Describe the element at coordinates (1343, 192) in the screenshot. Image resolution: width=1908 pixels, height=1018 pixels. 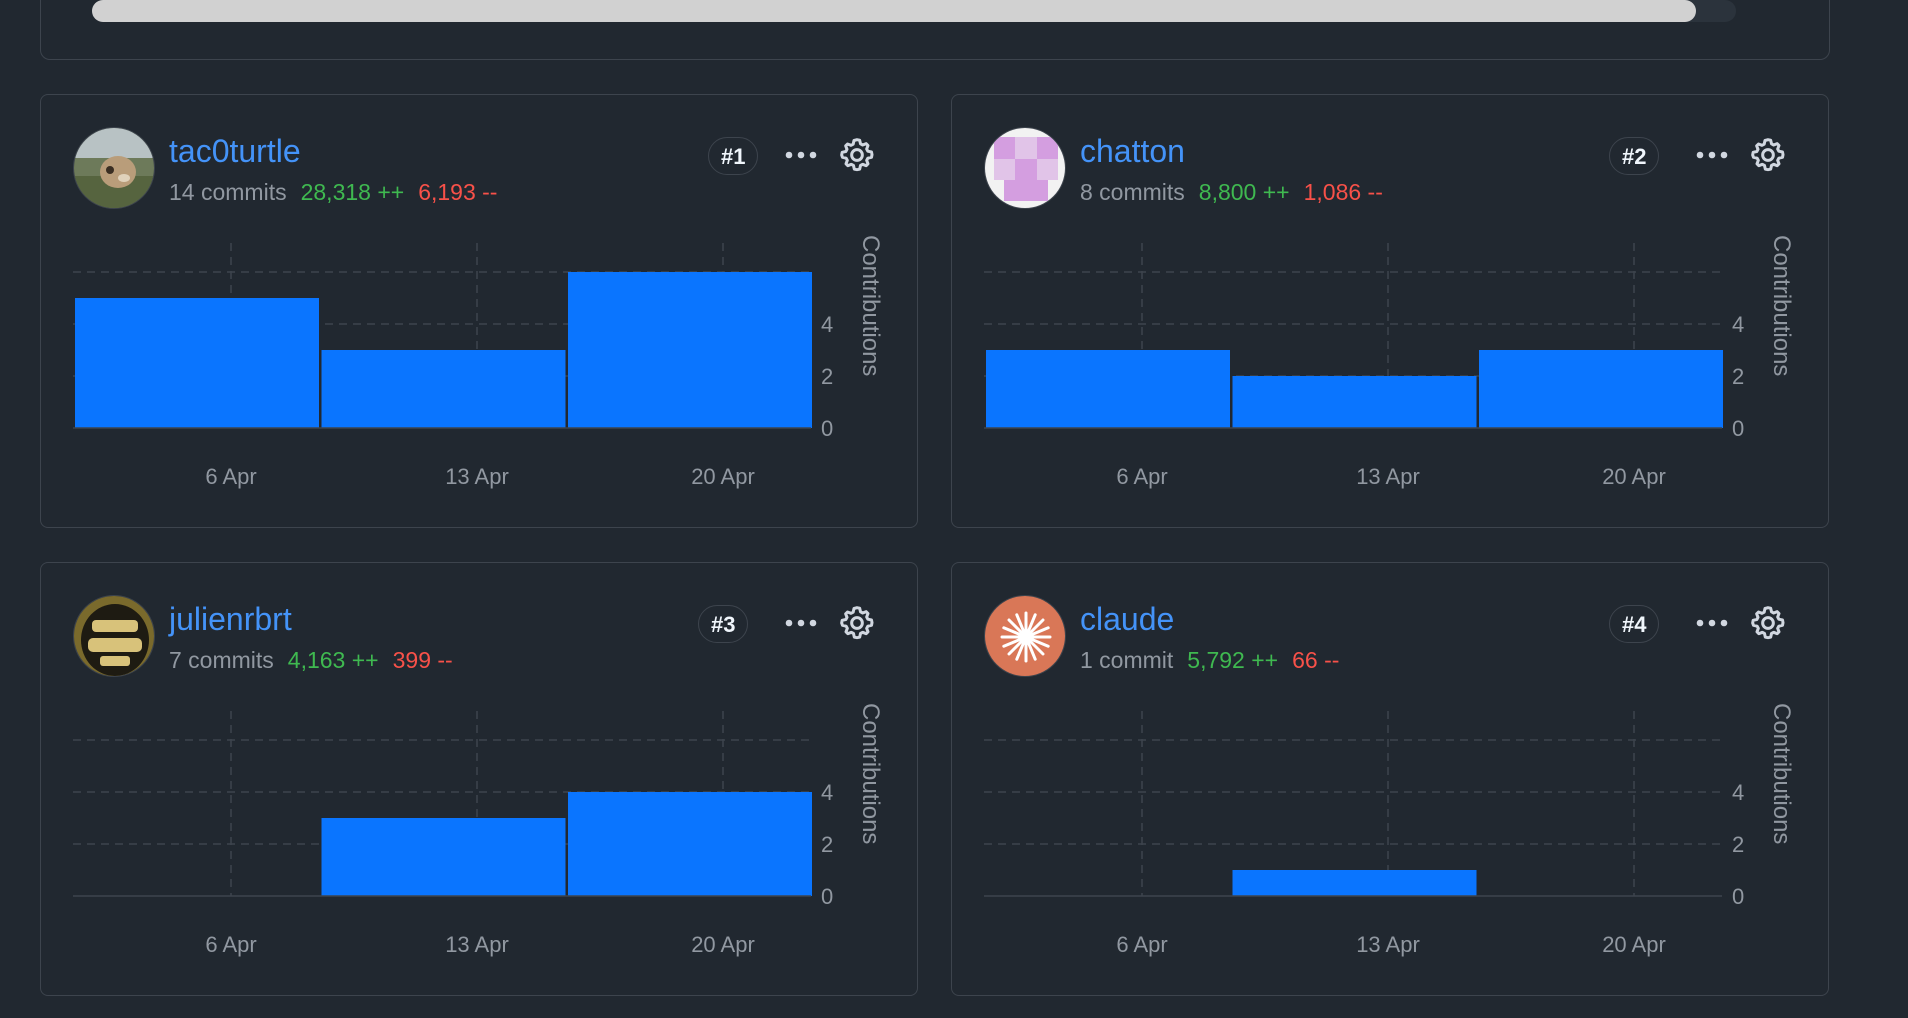
I see `deletions-count: 1,086 --` at that location.